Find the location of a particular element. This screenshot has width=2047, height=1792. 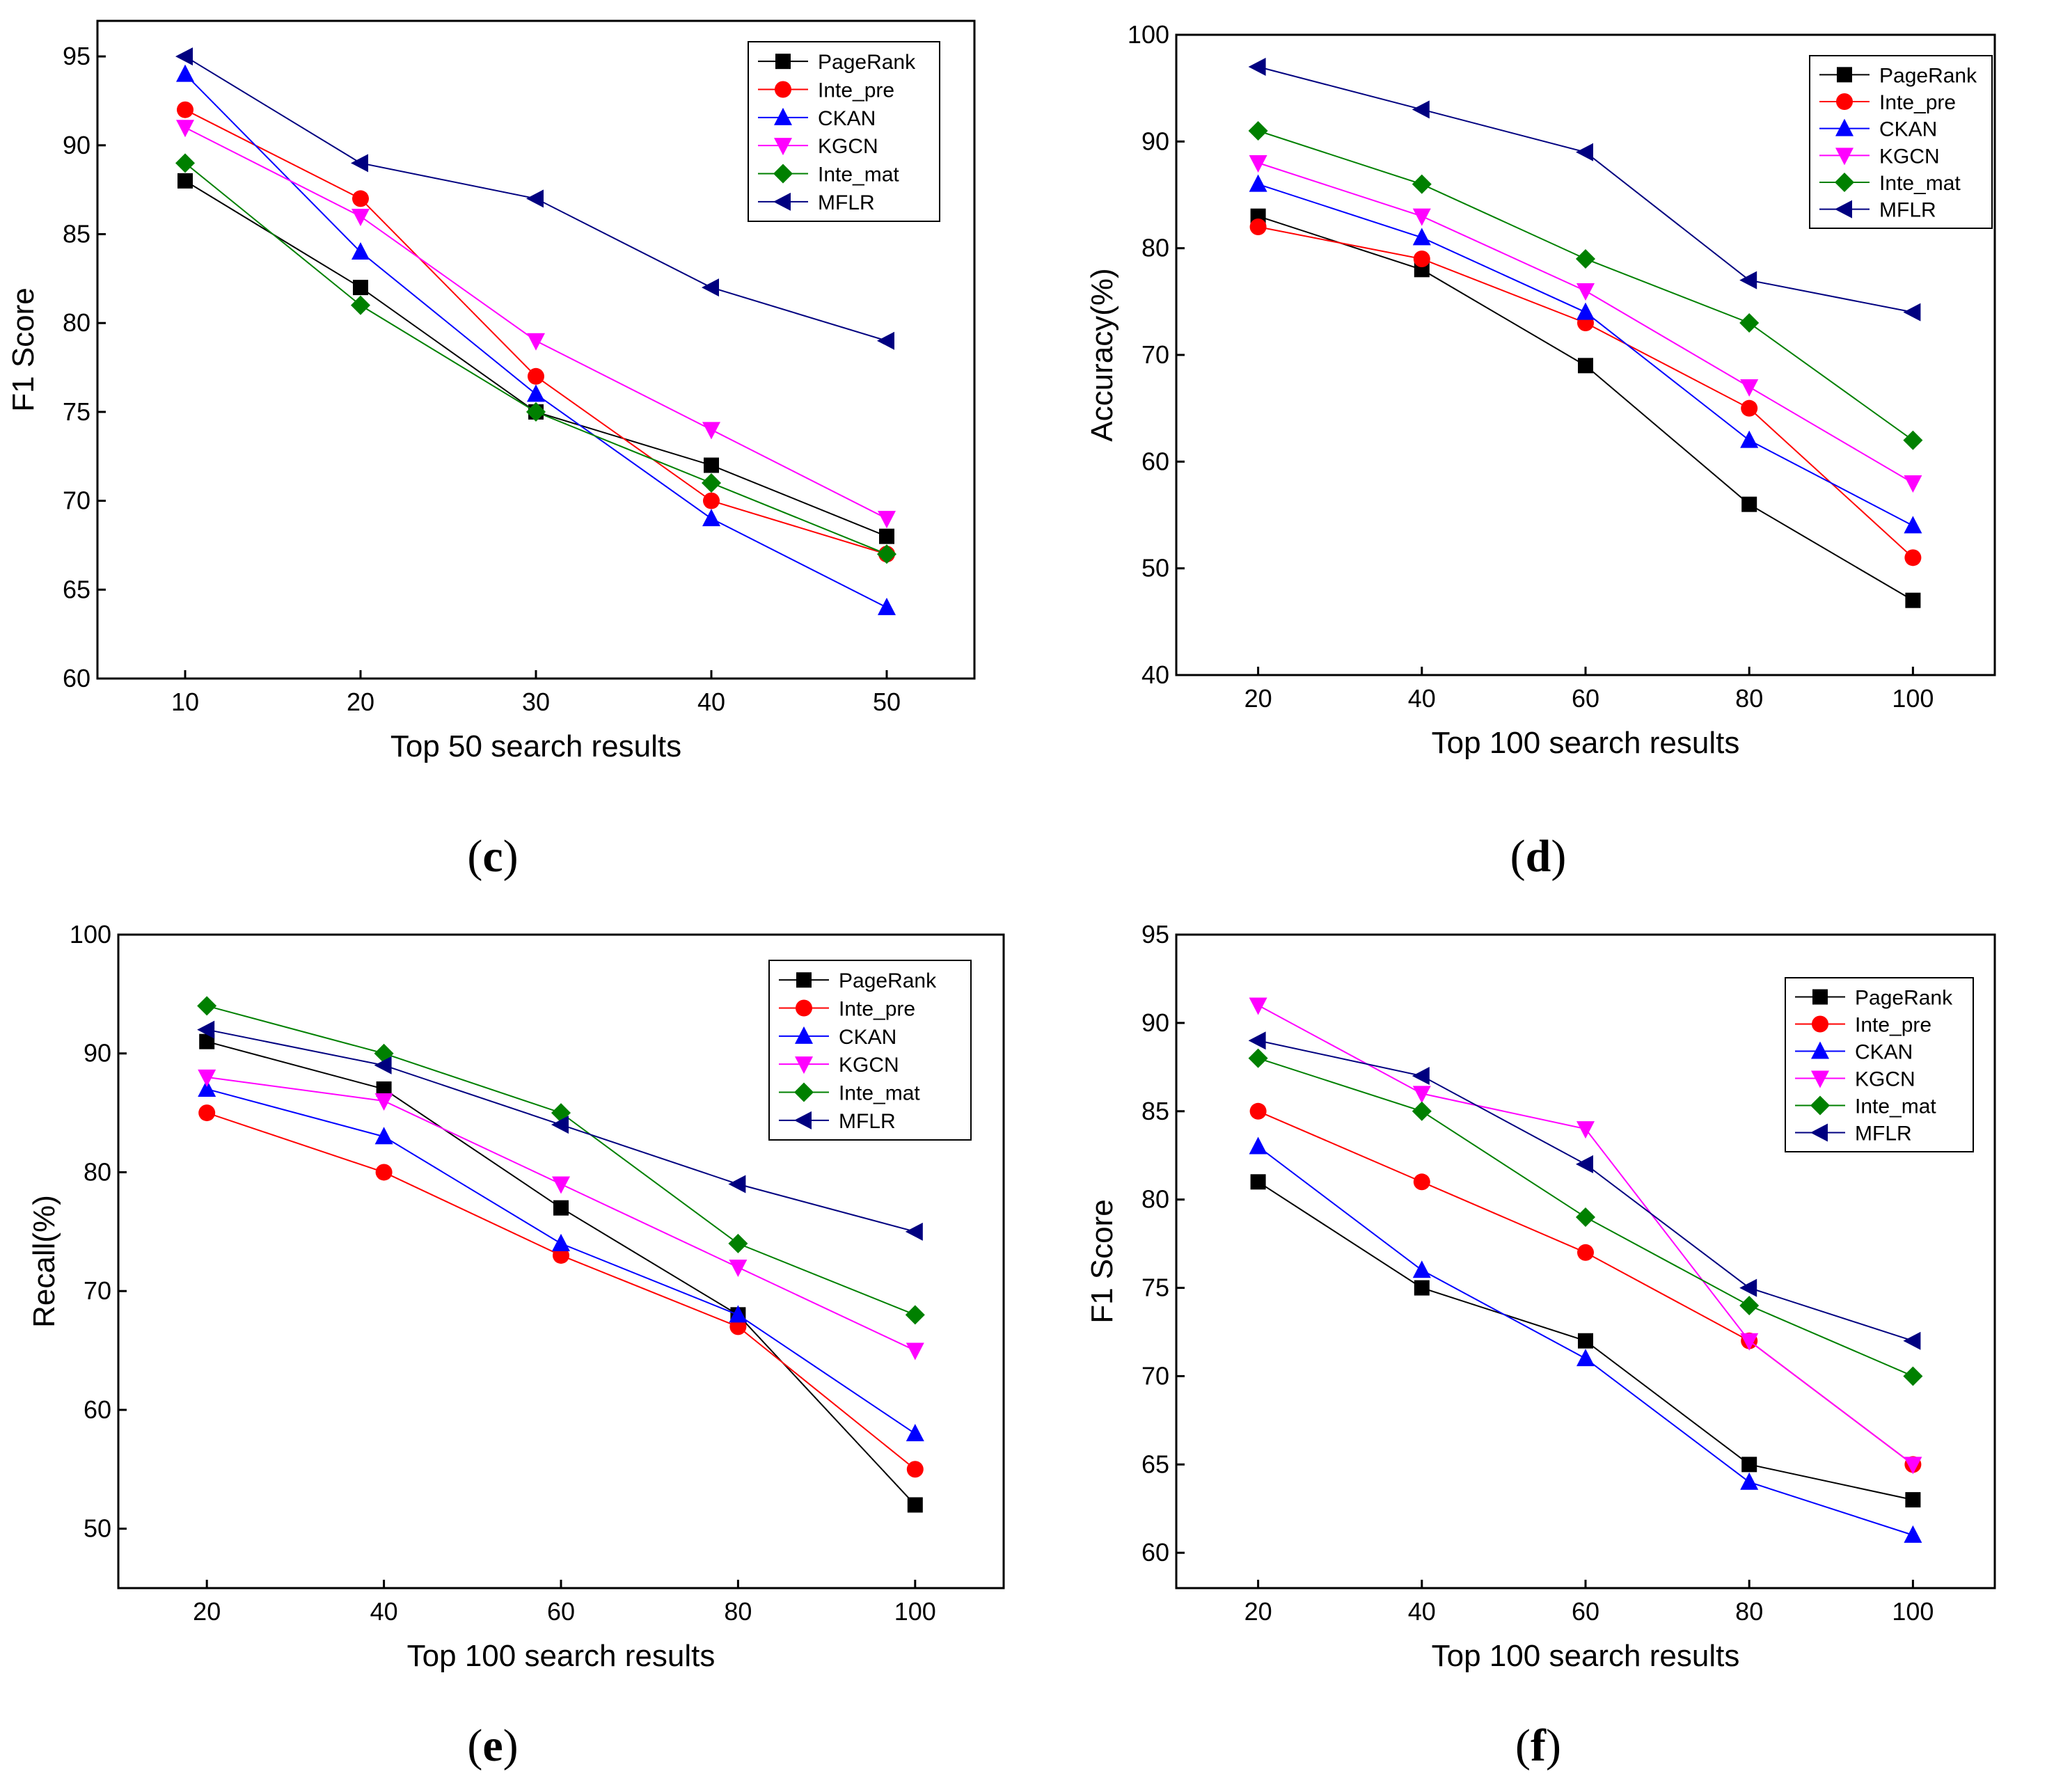

y-tick-label: 70 is located at coordinates (97, 1290).